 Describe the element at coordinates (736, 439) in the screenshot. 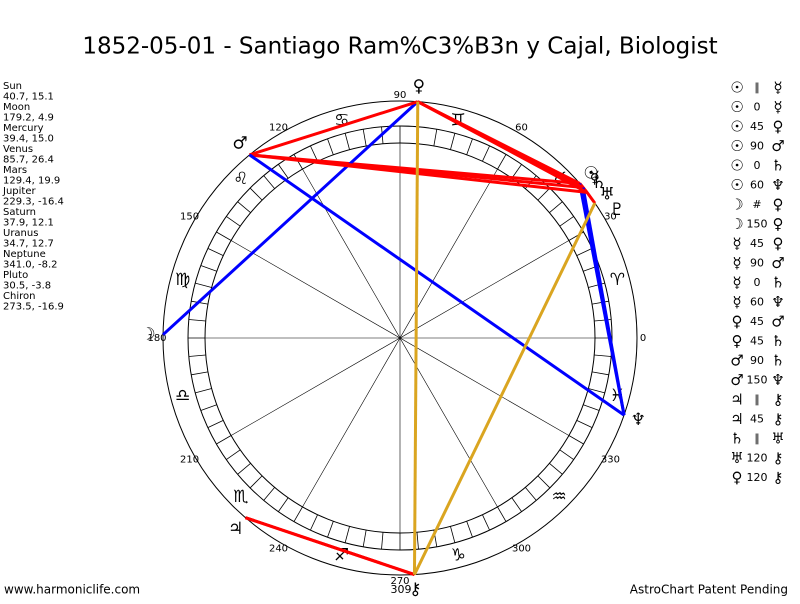

I see `aspect-p1: ♄` at that location.